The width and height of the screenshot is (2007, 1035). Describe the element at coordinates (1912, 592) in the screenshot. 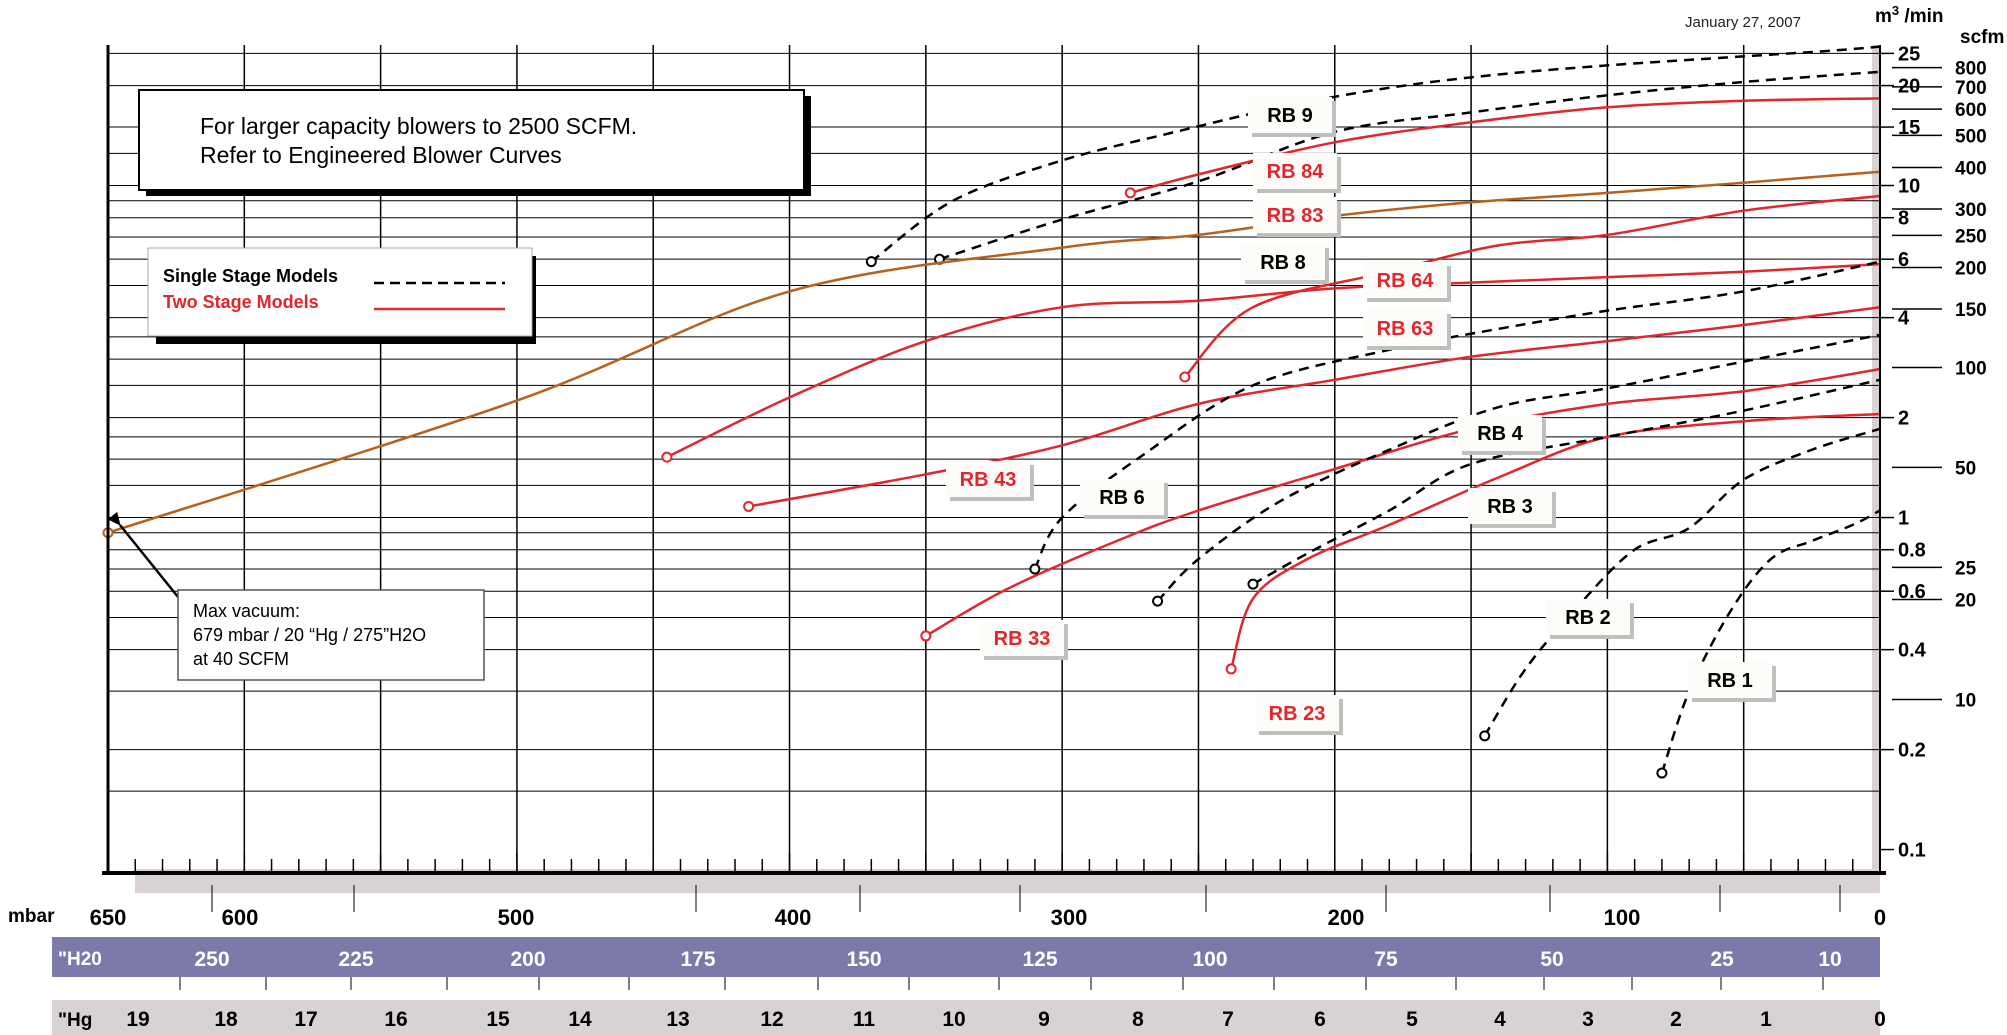

I see `m3min-tick-label: 0.6` at that location.